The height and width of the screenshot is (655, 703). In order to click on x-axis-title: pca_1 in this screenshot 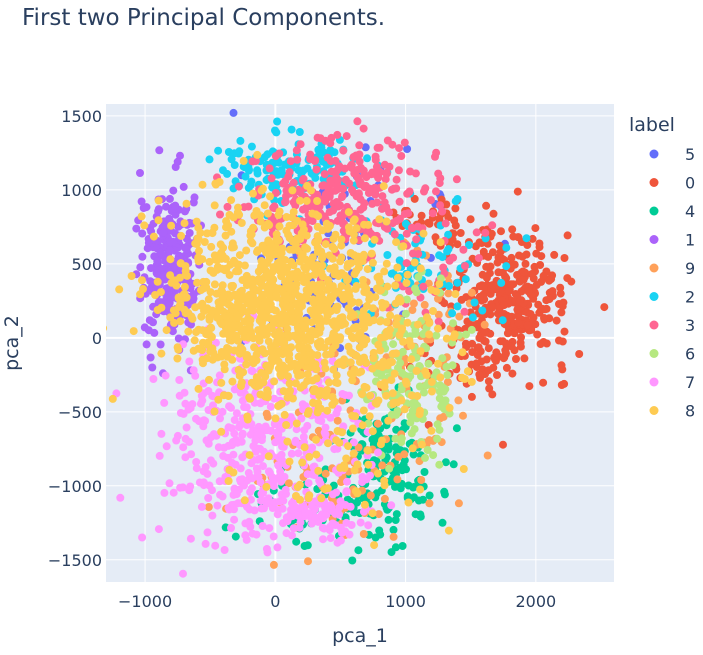, I will do `click(360, 636)`.